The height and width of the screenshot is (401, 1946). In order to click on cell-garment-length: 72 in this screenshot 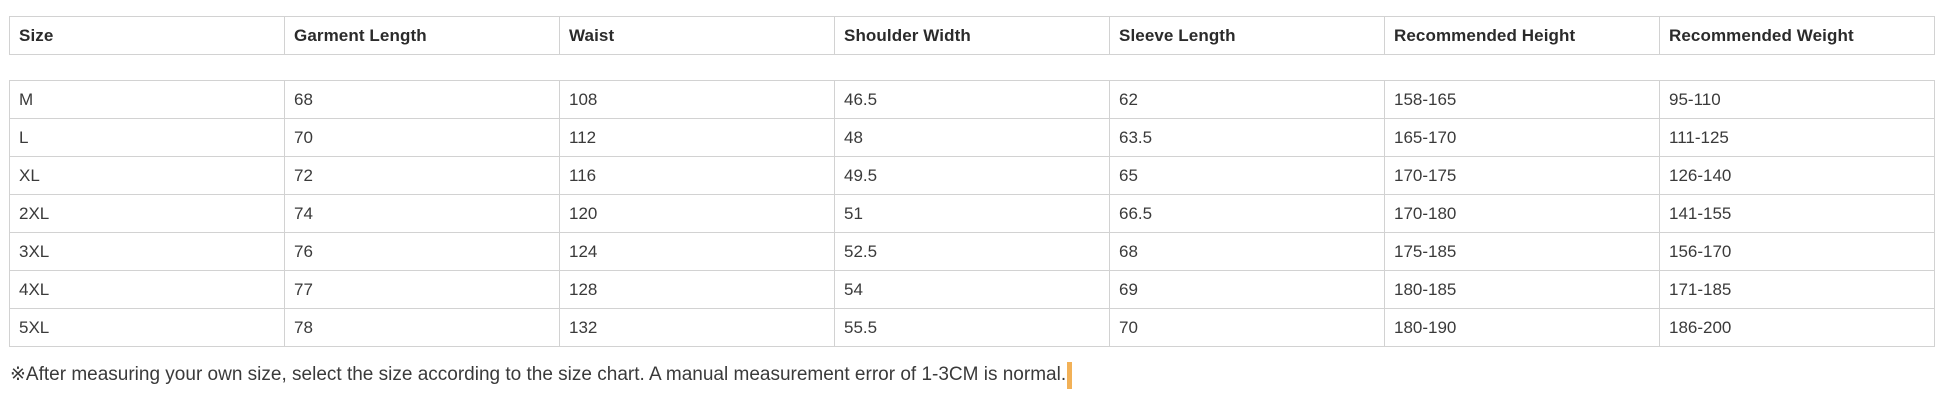, I will do `click(422, 175)`.